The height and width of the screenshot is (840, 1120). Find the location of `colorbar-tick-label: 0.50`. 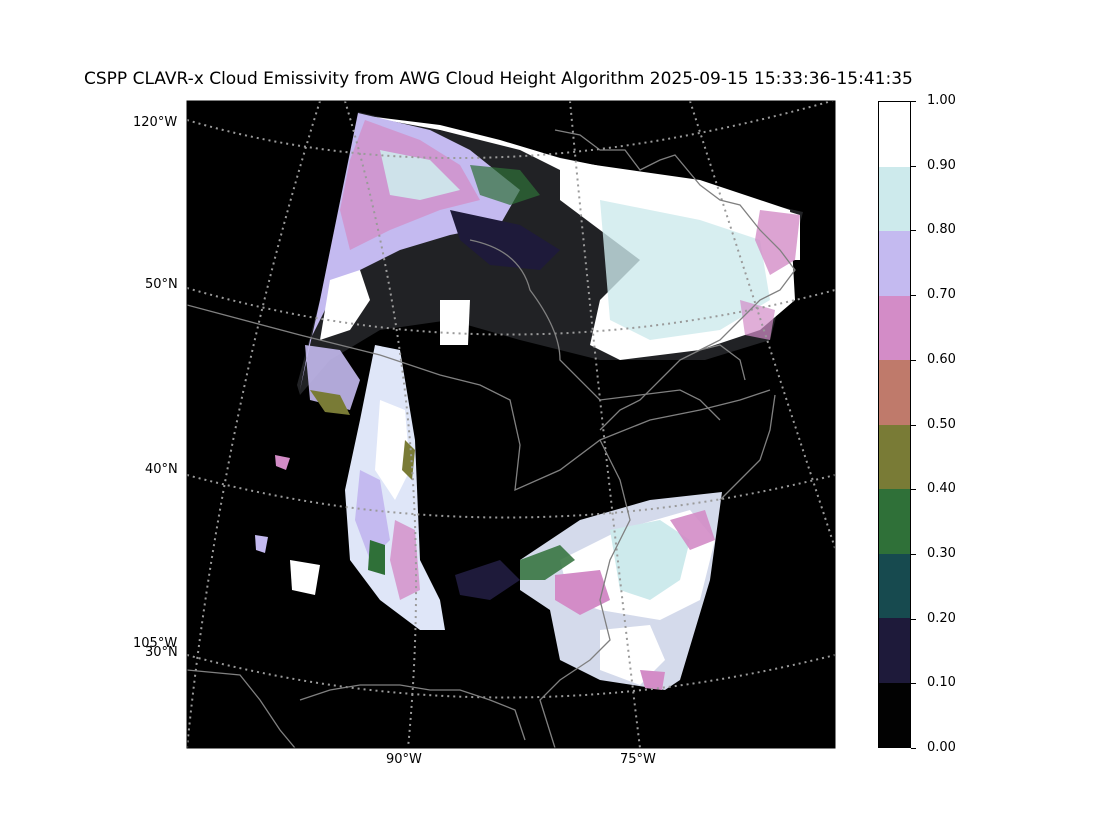

colorbar-tick-label: 0.50 is located at coordinates (941, 424).